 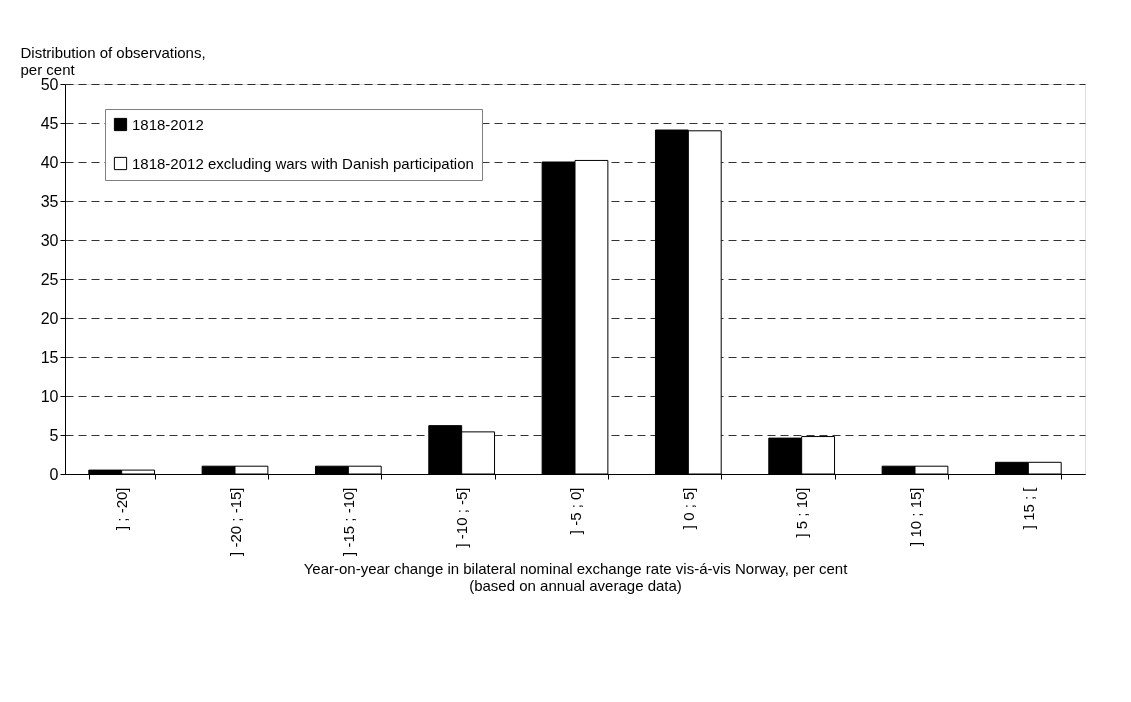 What do you see at coordinates (802, 512) in the screenshot?
I see `x-tick-label: ] 5 ; 10]` at bounding box center [802, 512].